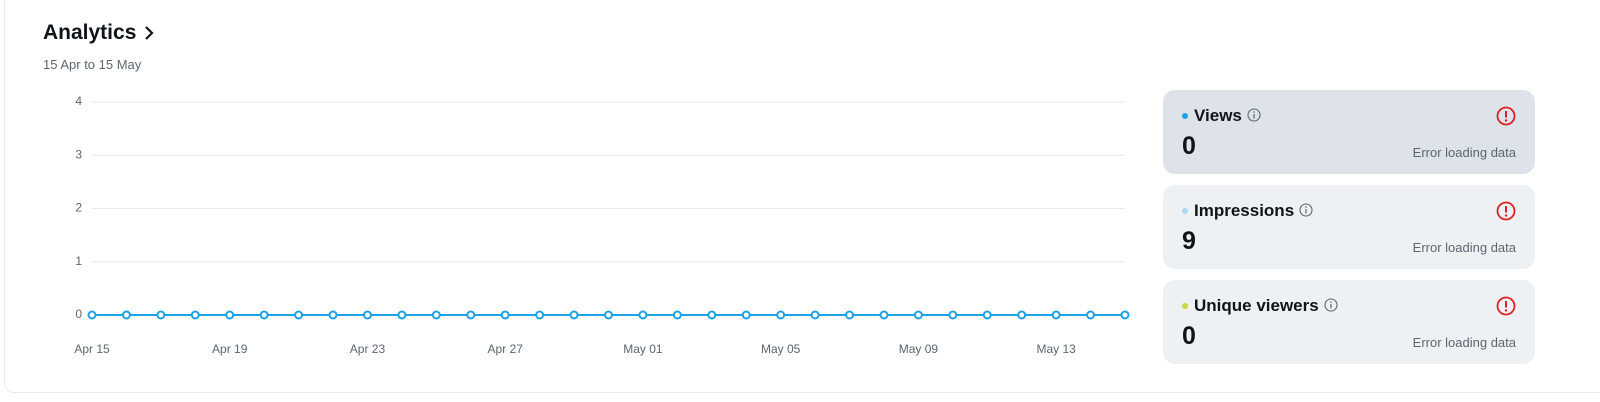 The width and height of the screenshot is (1600, 402). What do you see at coordinates (78, 261) in the screenshot?
I see `y-tick-label: 1` at bounding box center [78, 261].